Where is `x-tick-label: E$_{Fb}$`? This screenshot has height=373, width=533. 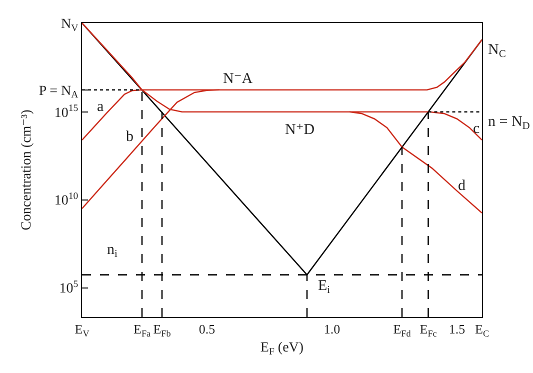 x-tick-label: E$_{Fb}$ is located at coordinates (162, 330).